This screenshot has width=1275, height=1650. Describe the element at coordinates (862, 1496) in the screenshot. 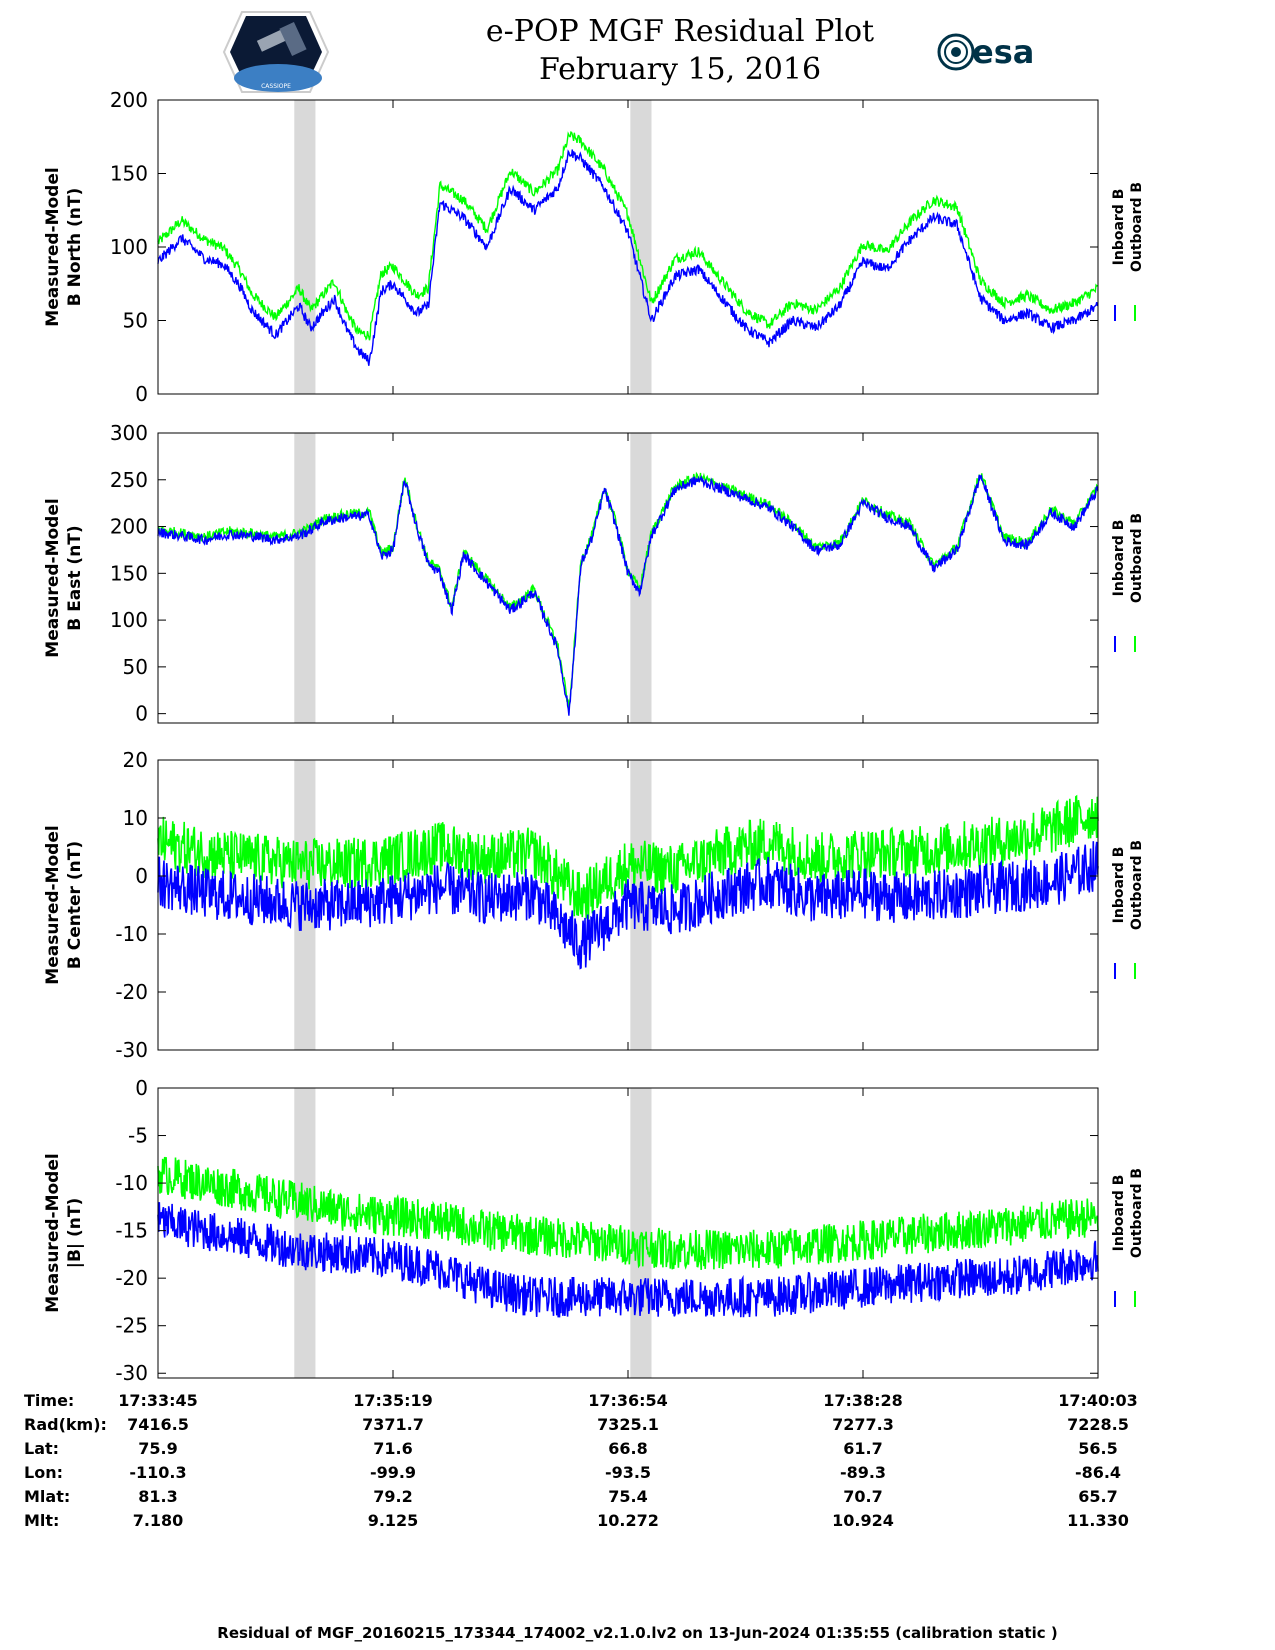

I see `info-cell: 70.7` at that location.